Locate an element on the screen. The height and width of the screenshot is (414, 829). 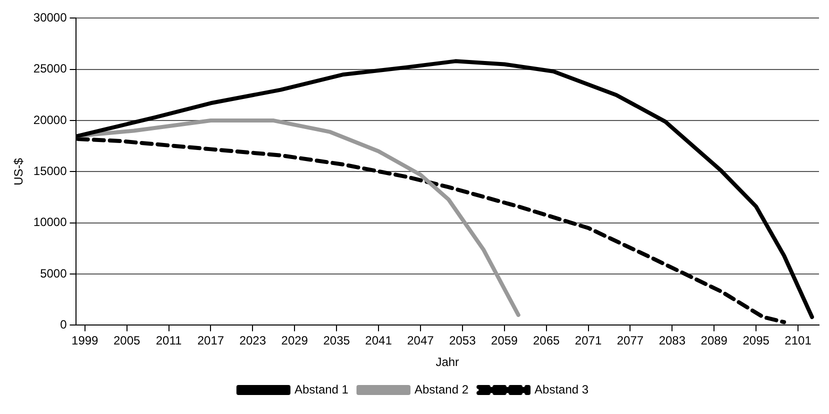
x-tick-label: 2065 is located at coordinates (546, 341).